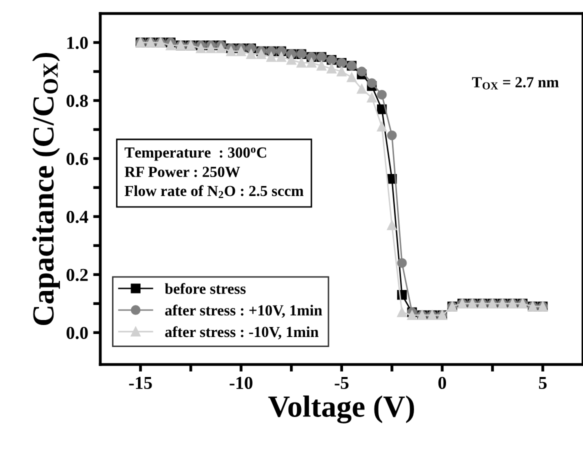 This screenshot has width=583, height=450. Describe the element at coordinates (214, 172) in the screenshot. I see `text: Temperature : 300$^{o}$C RF Power : 250W Flow rate of N$_{2}$O : 2.5 sccm` at that location.